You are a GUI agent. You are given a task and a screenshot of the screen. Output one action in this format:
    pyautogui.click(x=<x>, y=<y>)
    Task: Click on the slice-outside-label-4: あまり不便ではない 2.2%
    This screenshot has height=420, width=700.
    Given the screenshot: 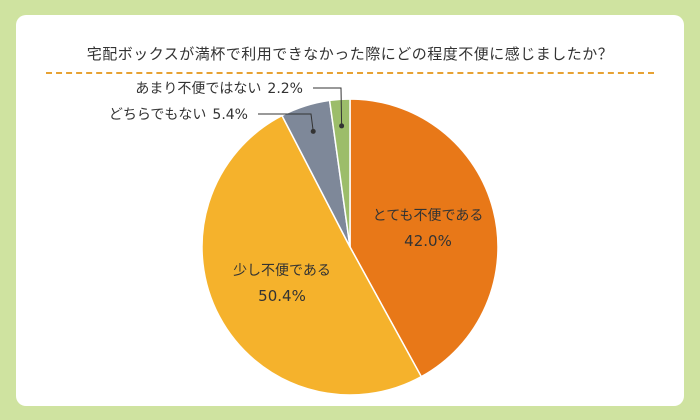 What is the action you would take?
    pyautogui.click(x=219, y=89)
    